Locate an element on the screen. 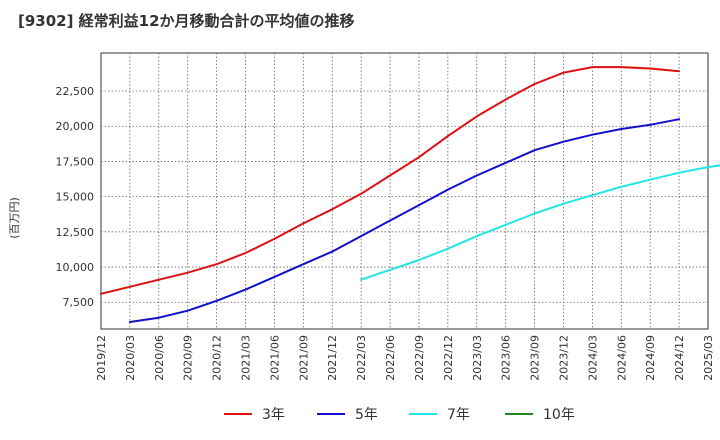 The width and height of the screenshot is (720, 440). x-tick-label: 2020/12 is located at coordinates (217, 358).